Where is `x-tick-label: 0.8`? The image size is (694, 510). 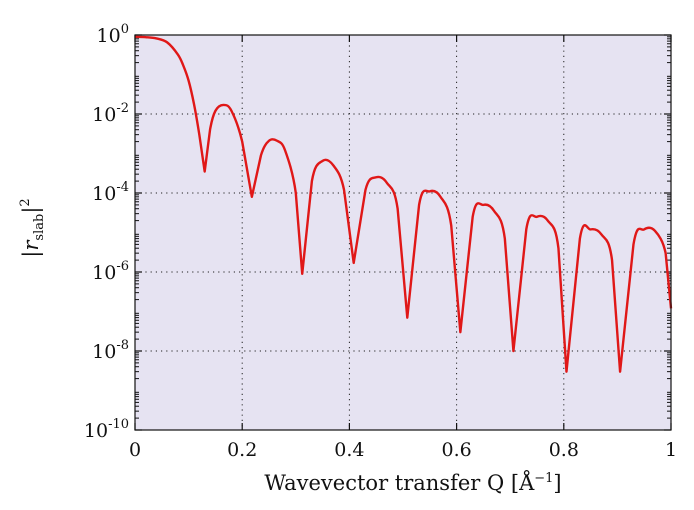
x-tick-label: 0.8 is located at coordinates (564, 450).